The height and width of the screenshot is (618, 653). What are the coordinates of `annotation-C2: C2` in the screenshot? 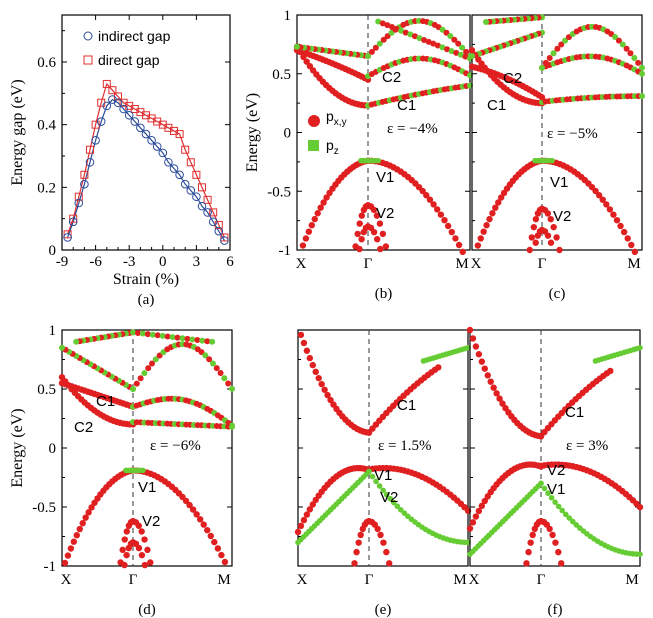 It's located at (512, 78).